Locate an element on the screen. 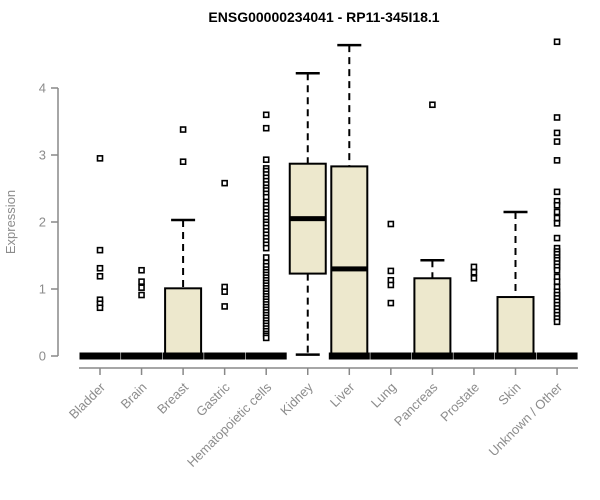  x-tick-label: Pancreas is located at coordinates (416, 404).